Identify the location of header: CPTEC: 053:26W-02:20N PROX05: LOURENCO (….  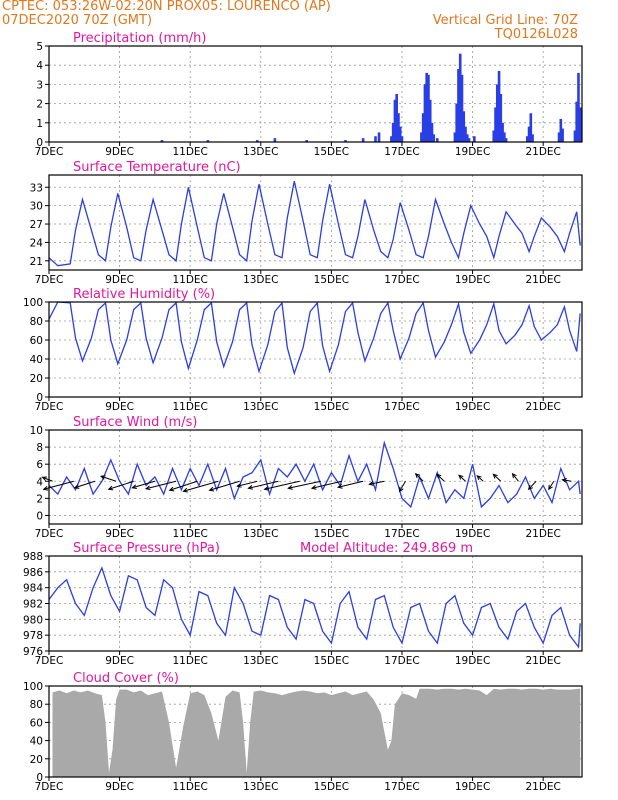
(309, 21).